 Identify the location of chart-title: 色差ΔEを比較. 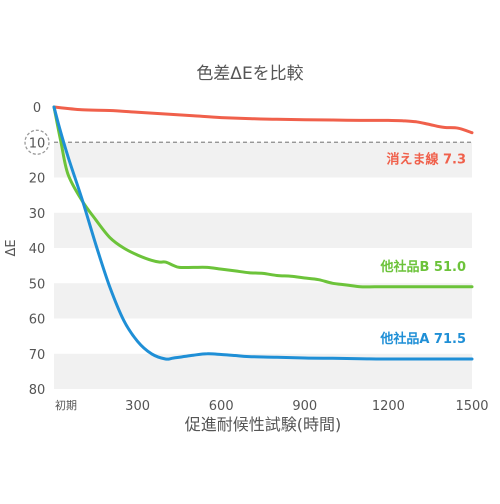
(249, 74).